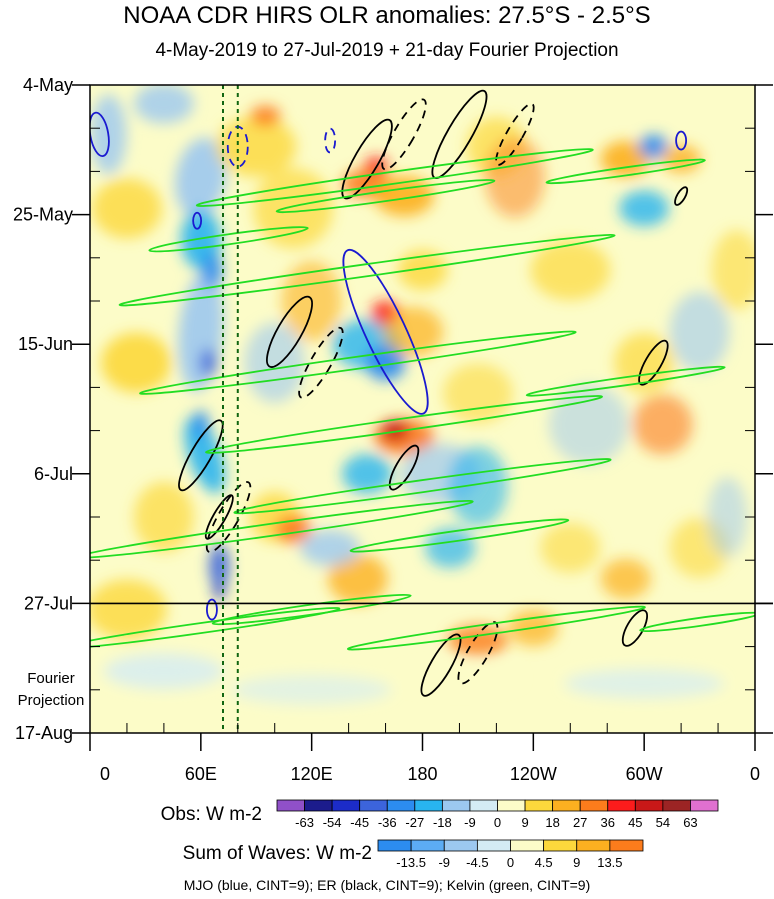 Image resolution: width=774 pixels, height=899 pixels. I want to click on obs-colorbar-tick-label: 0, so click(497, 822).